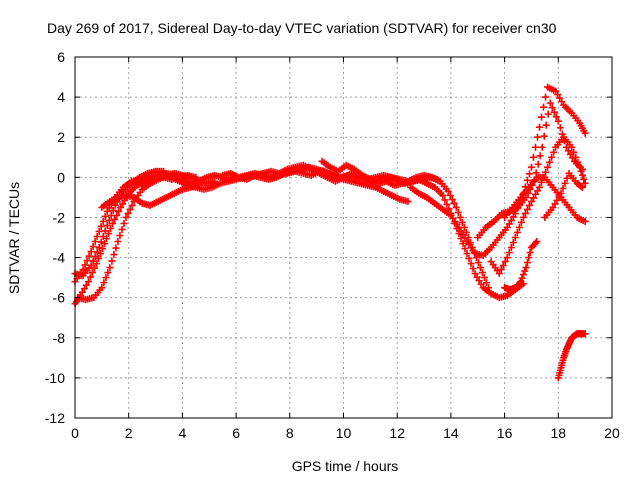 Image resolution: width=640 pixels, height=480 pixels. What do you see at coordinates (612, 433) in the screenshot?
I see `x-tick-label: 20` at bounding box center [612, 433].